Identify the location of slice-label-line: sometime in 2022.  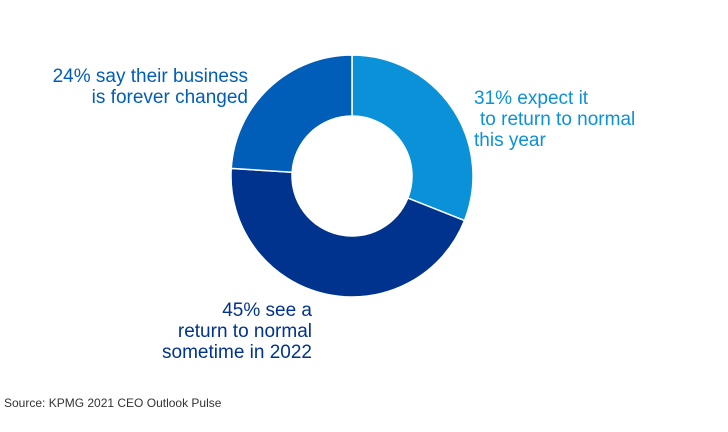
(237, 352).